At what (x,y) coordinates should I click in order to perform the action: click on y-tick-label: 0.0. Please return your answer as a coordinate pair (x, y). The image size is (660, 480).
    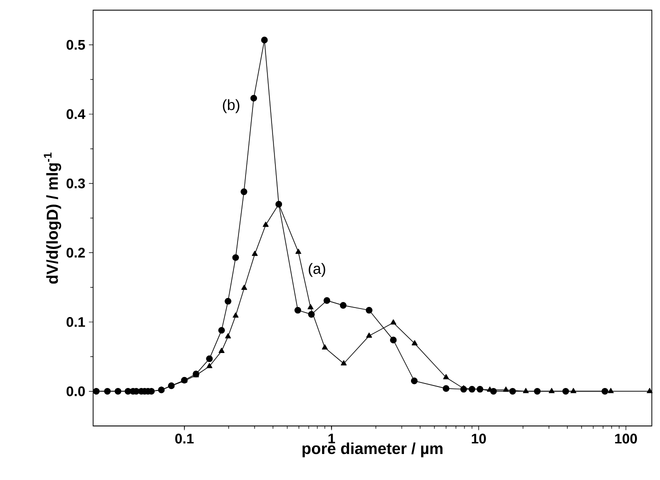
    Looking at the image, I should click on (75, 391).